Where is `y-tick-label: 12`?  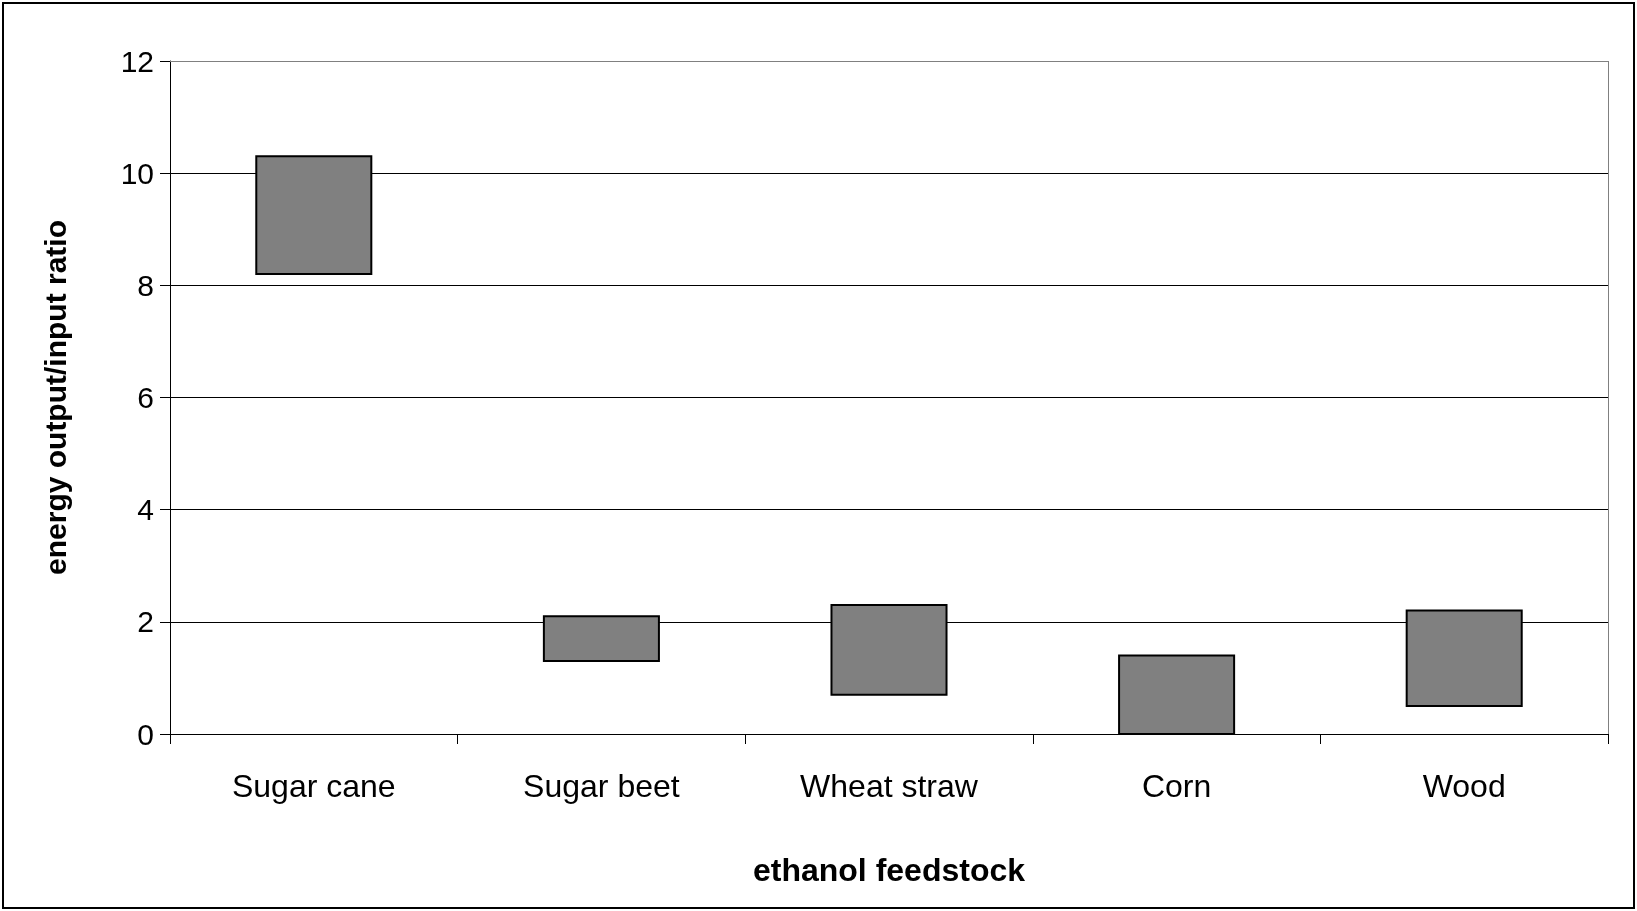
y-tick-label: 12 is located at coordinates (137, 61).